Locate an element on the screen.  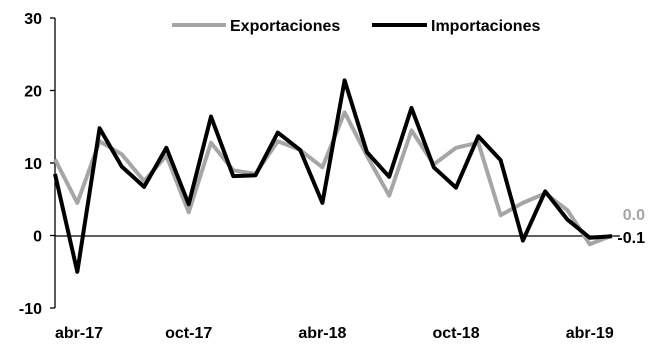
y-tick-label: 0 is located at coordinates (37, 237).